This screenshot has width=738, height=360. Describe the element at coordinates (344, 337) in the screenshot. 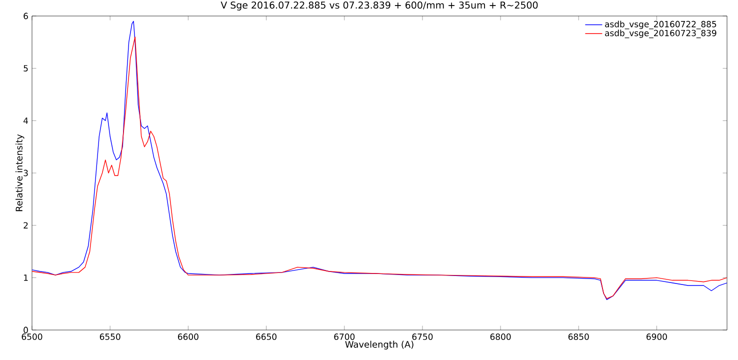

I see `x-tick-label: 6700` at that location.